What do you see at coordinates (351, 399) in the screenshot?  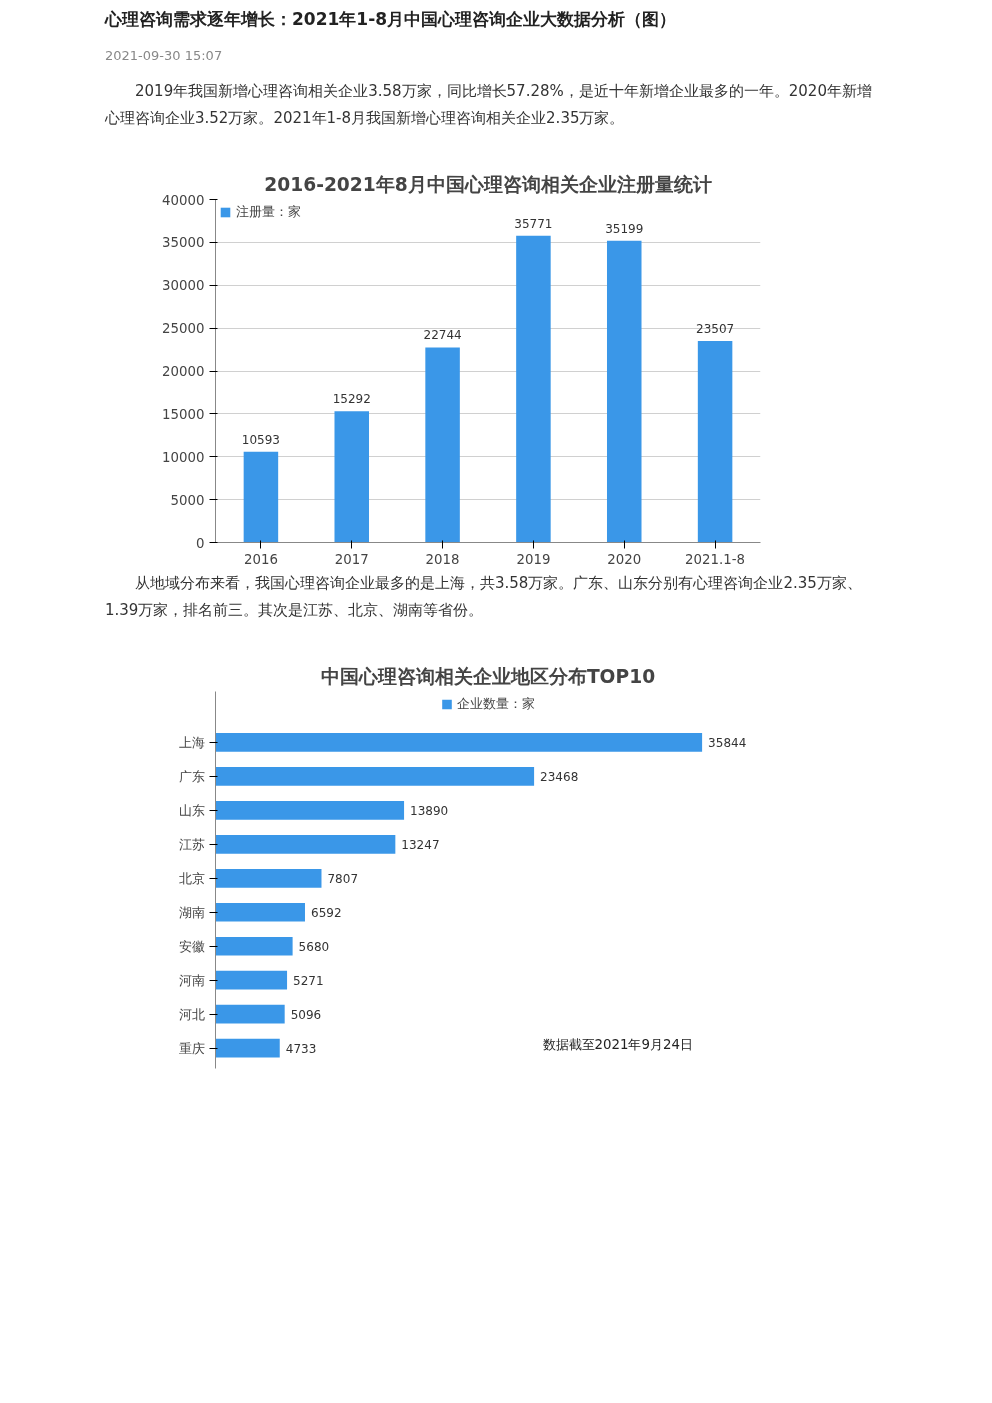 I see `data-label: 15292` at bounding box center [351, 399].